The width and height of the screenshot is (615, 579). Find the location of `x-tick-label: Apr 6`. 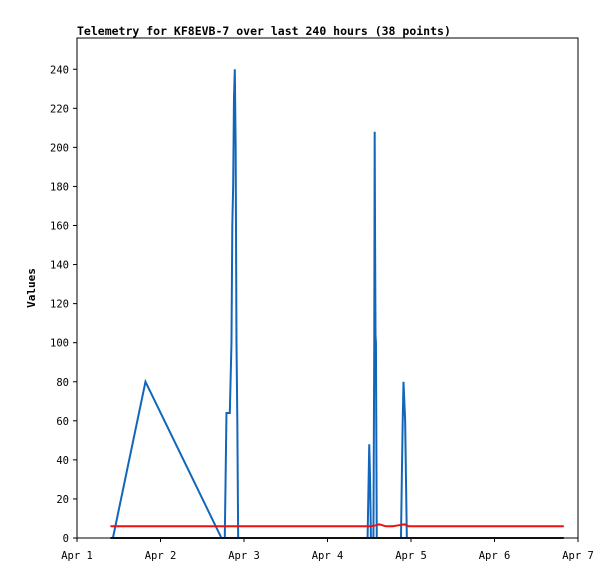

x-tick-label: Apr 6 is located at coordinates (495, 556).